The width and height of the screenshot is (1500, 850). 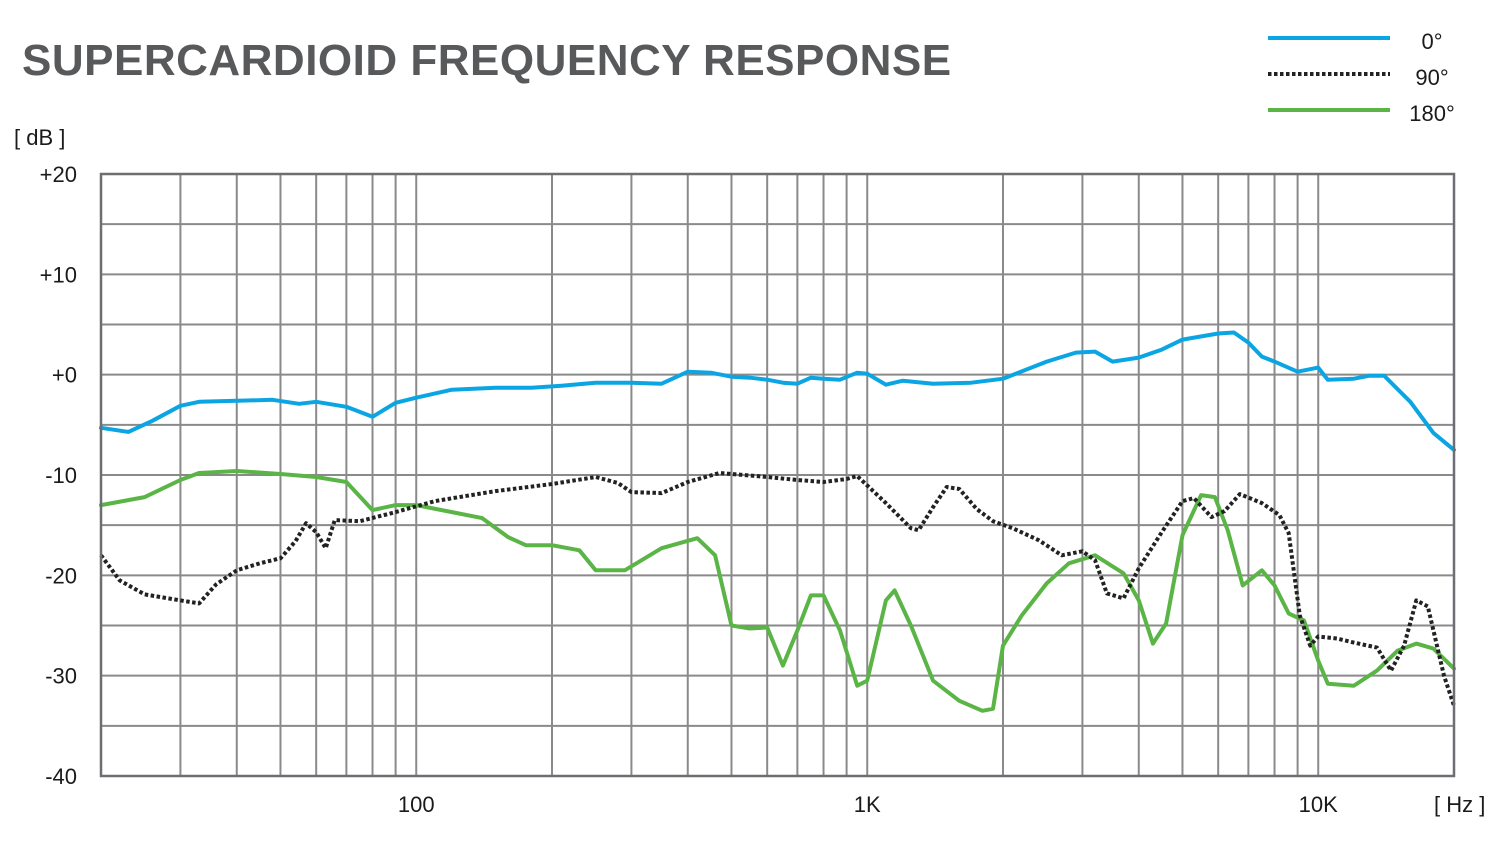 What do you see at coordinates (58, 274) in the screenshot?
I see `y-tick-label: +10` at bounding box center [58, 274].